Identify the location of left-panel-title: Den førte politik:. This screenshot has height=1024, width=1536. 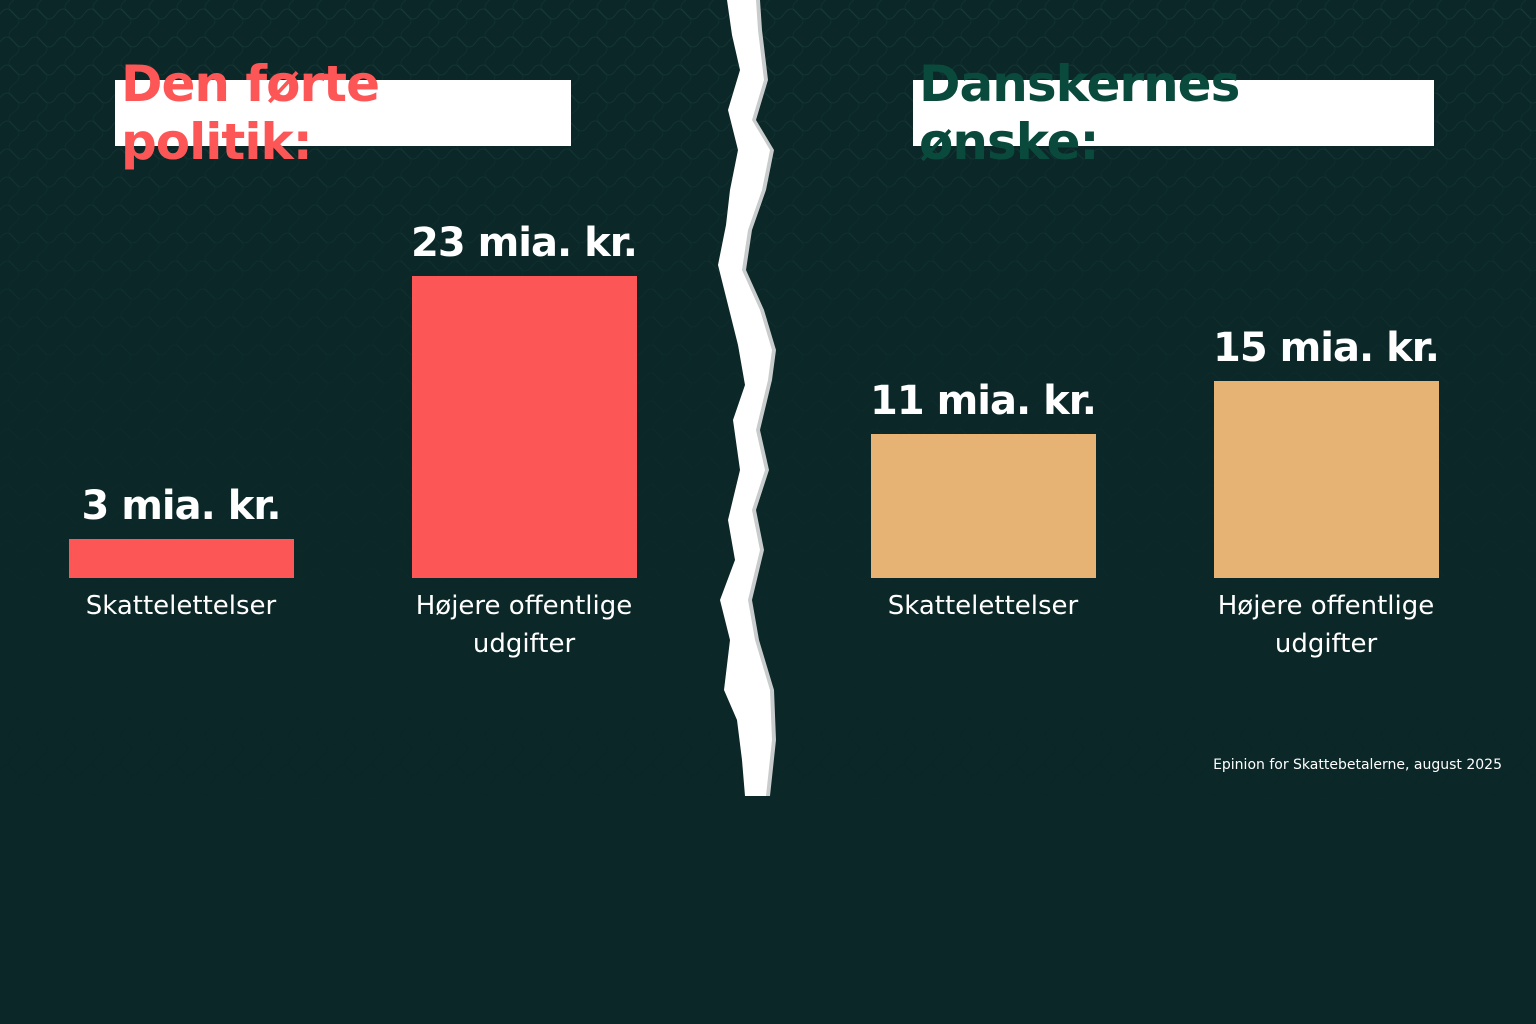
(343, 113).